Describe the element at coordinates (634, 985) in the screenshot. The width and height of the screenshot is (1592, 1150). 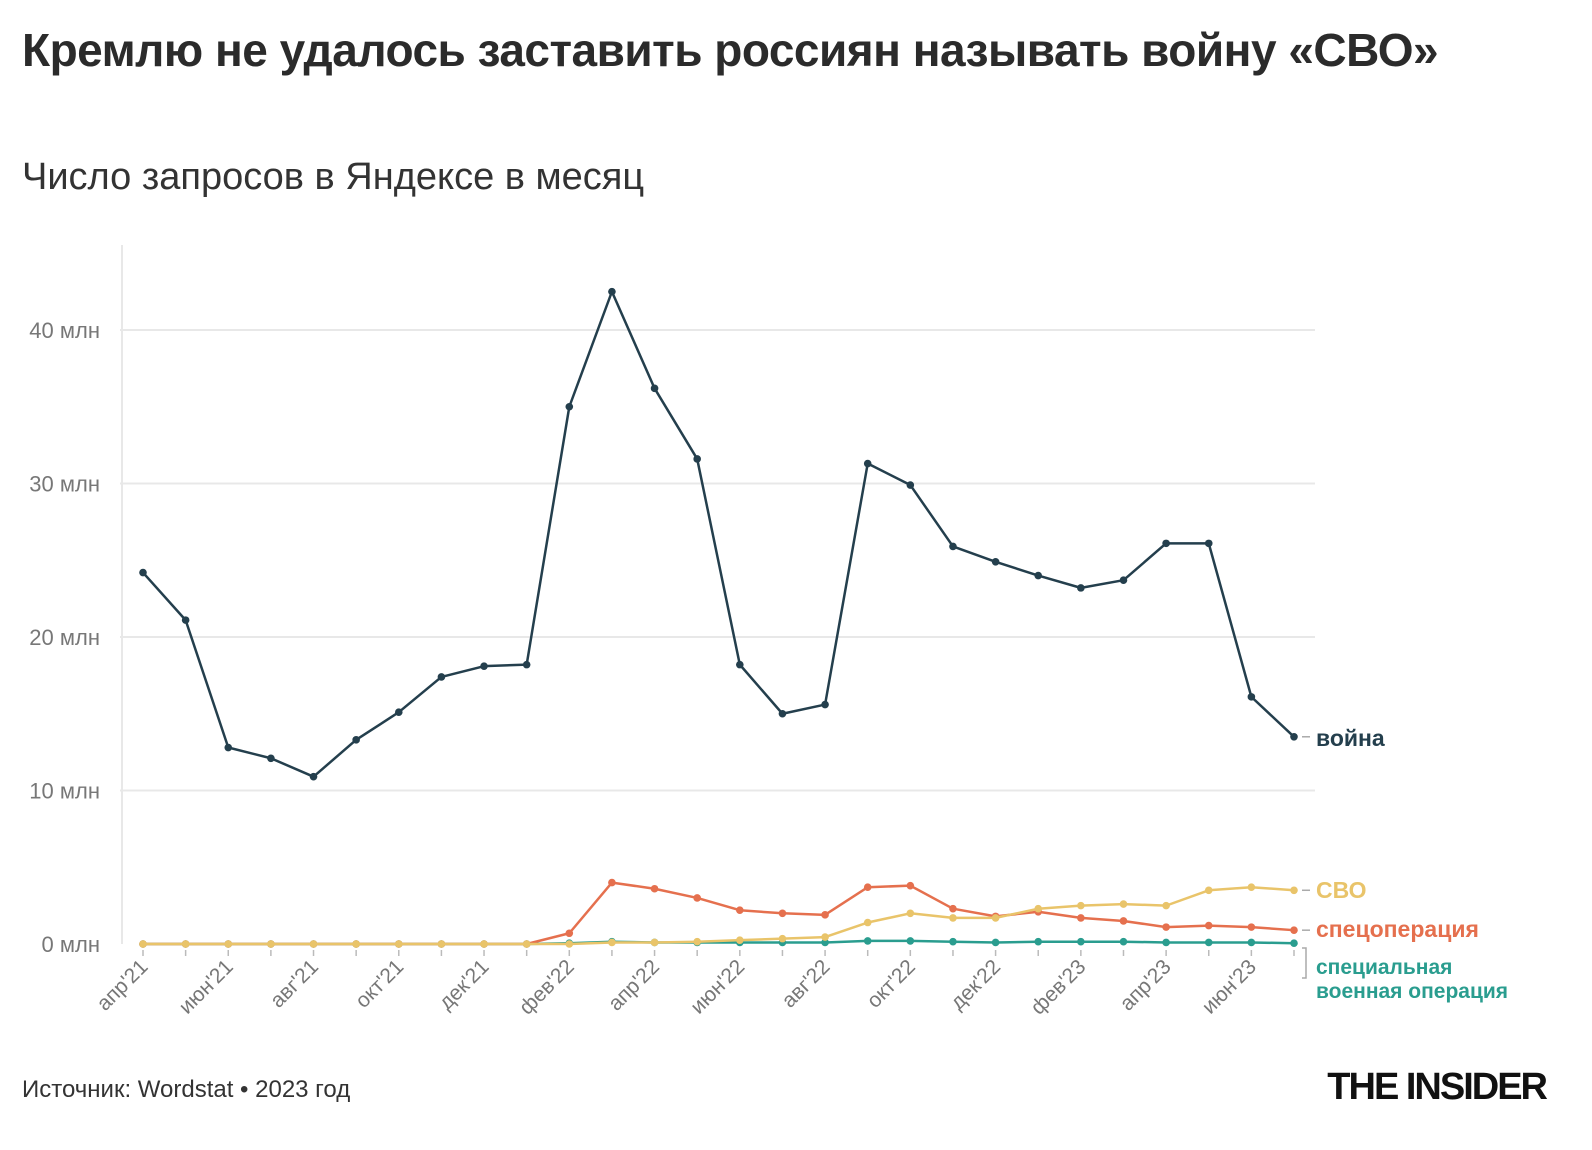
I see `x-tick-label: апр'22` at that location.